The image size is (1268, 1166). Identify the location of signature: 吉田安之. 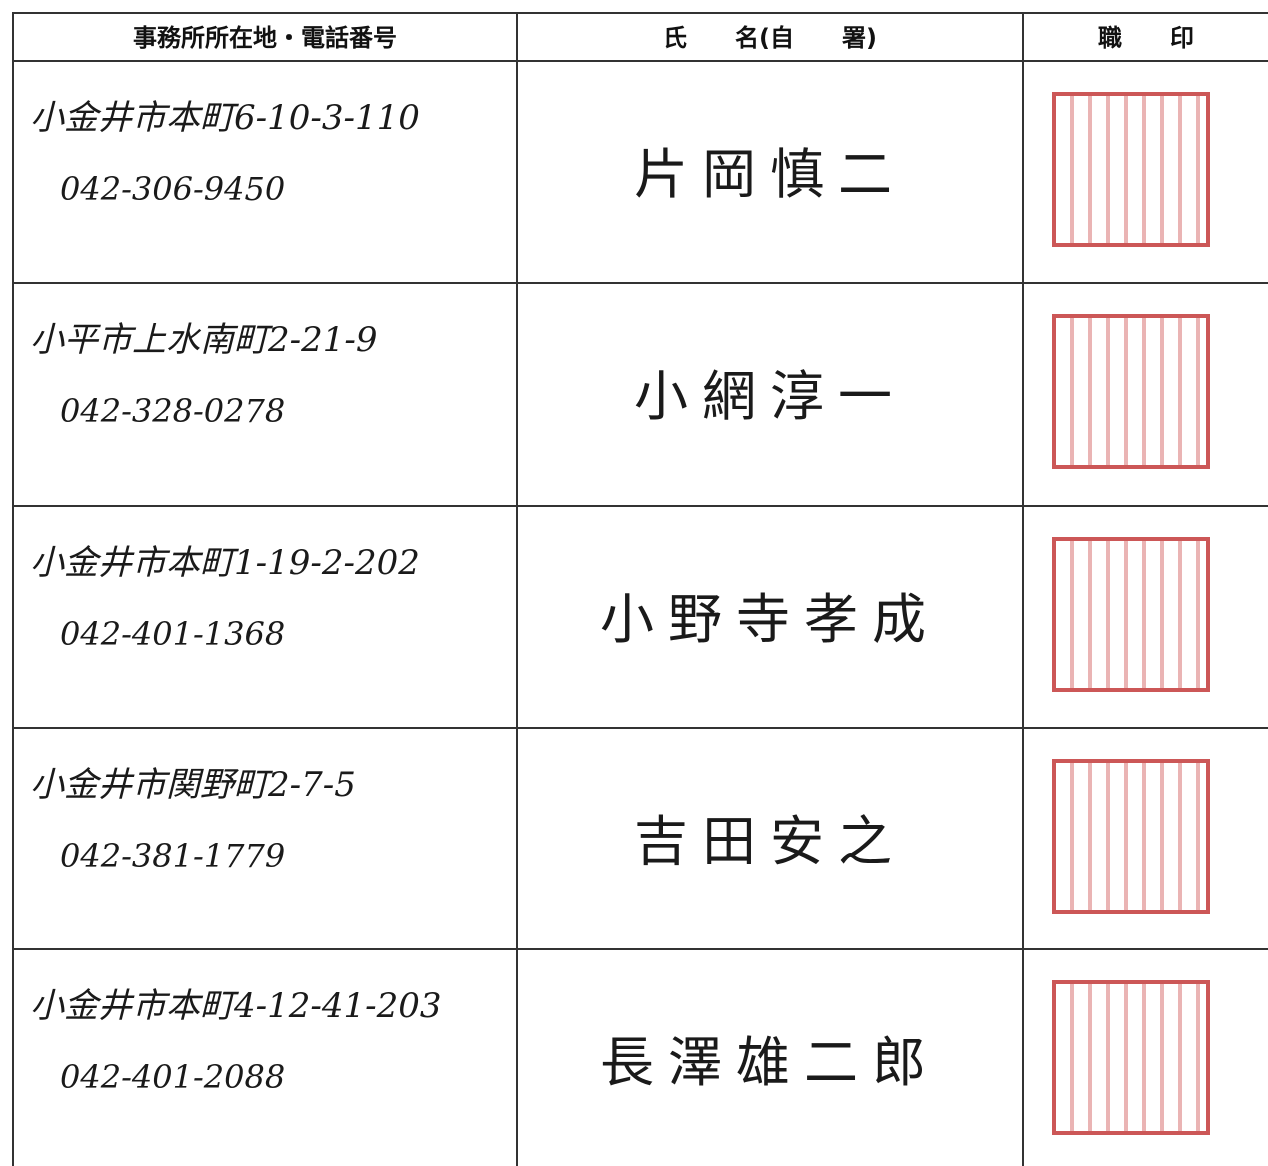
(770, 841).